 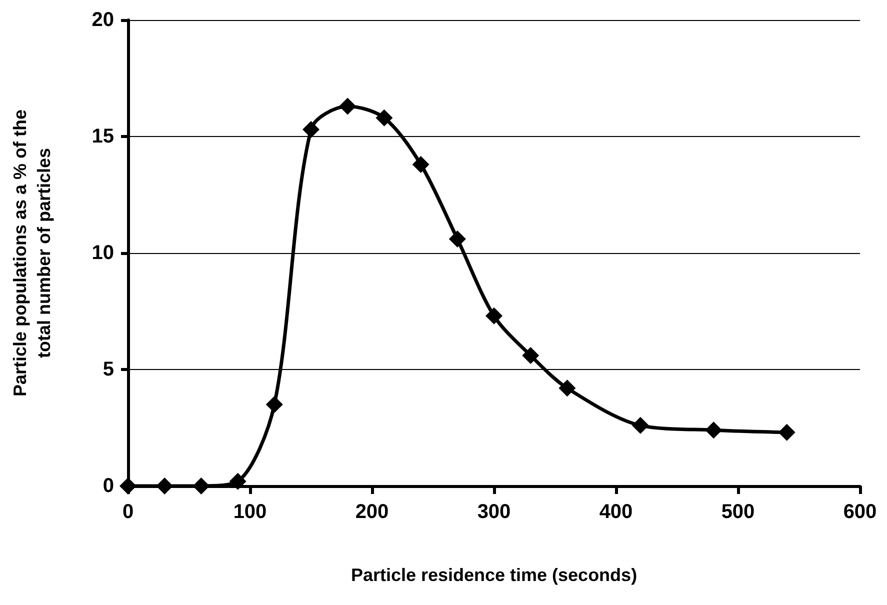 What do you see at coordinates (494, 512) in the screenshot?
I see `x-tick-label: 300` at bounding box center [494, 512].